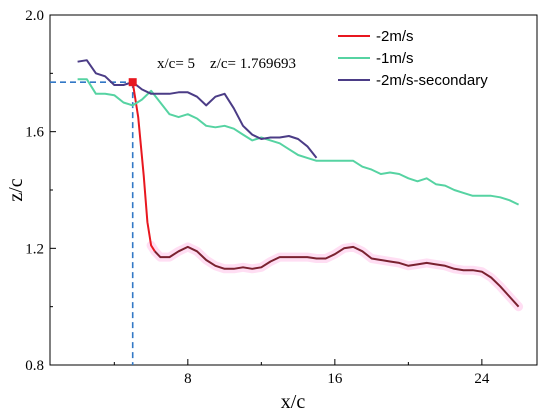 This screenshot has width=550, height=420. I want to click on annotation-text: x/c= 5 z/c= 1.769693, so click(226, 64).